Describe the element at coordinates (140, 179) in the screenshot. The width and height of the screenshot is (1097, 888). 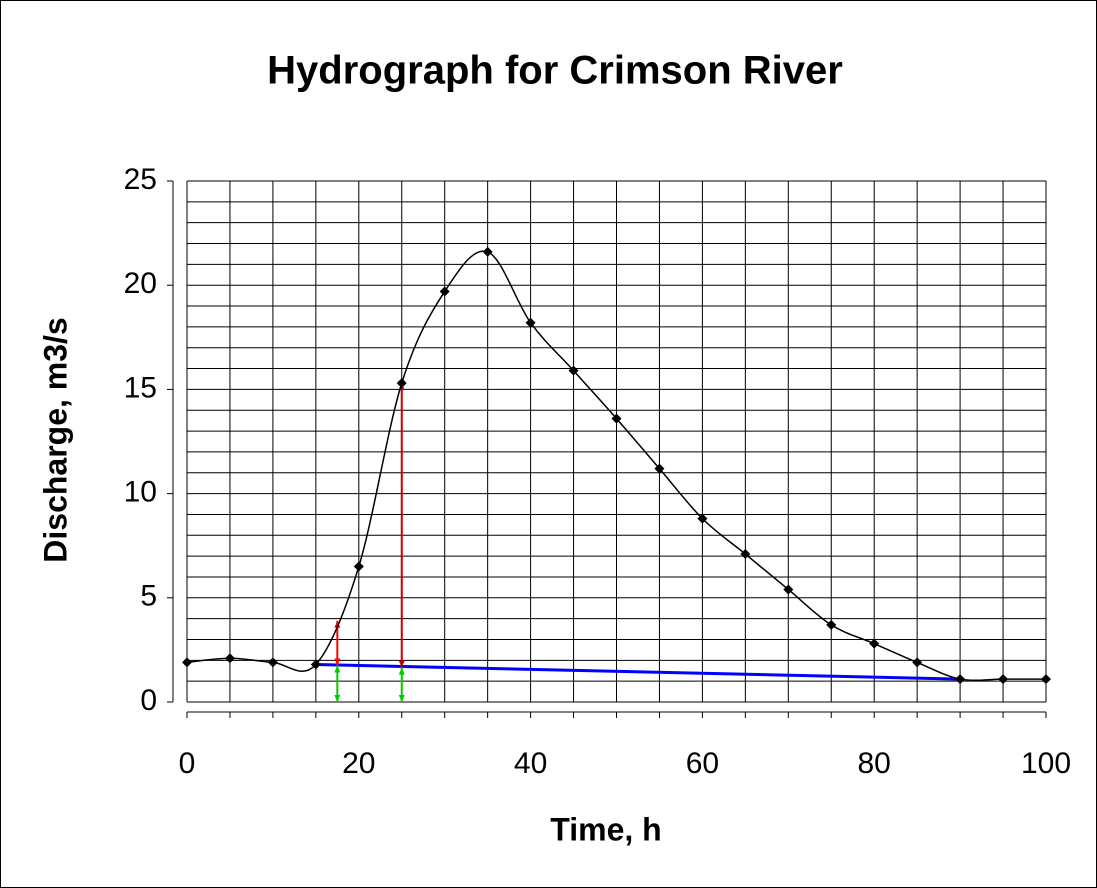
I see `y-tick-label: 25` at that location.